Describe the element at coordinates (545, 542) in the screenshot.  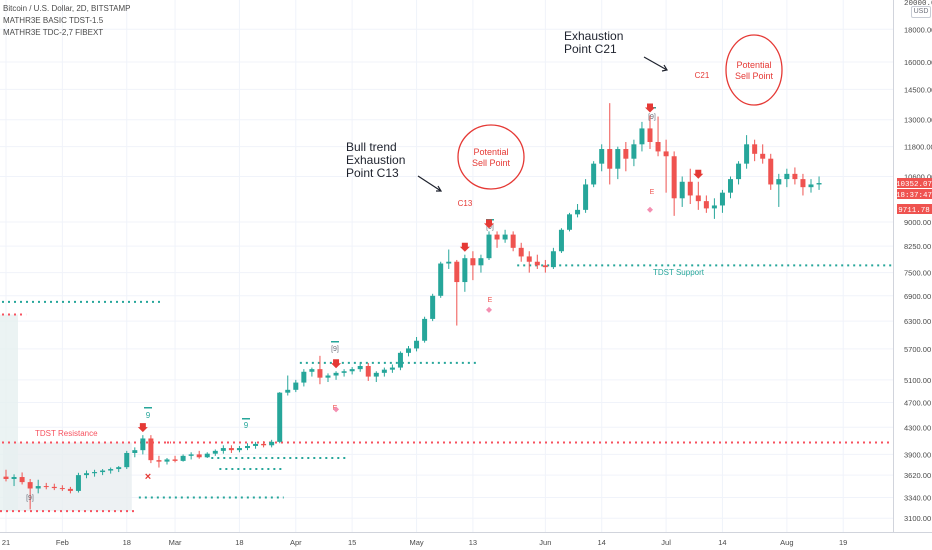
I see `x-tick-label: Jun` at that location.